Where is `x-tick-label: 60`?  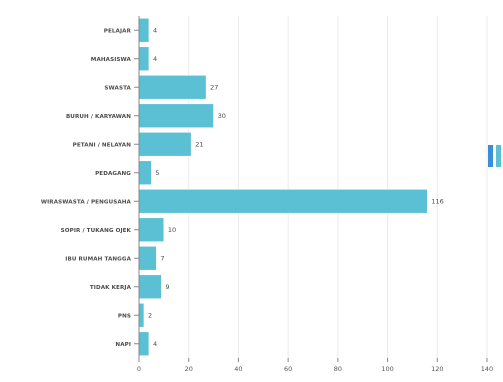
x-tick-label: 60 is located at coordinates (288, 369).